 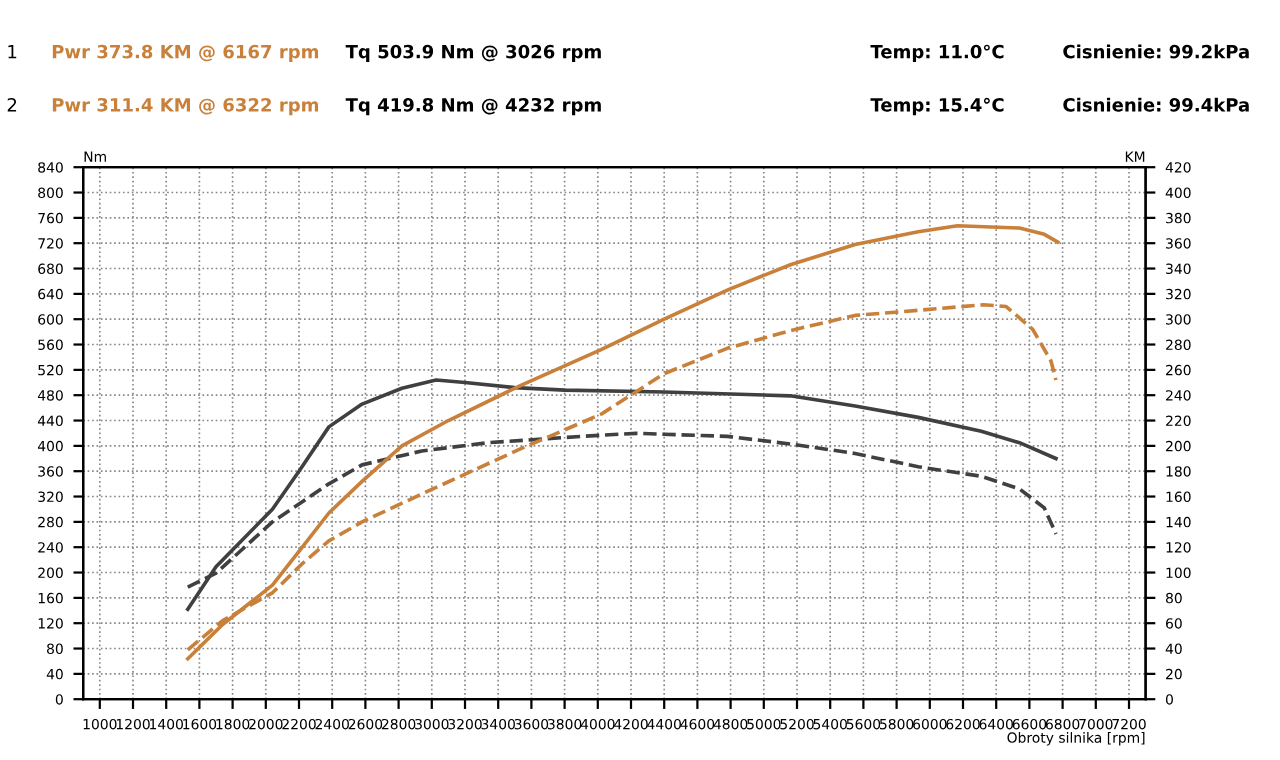 I want to click on text: 1, so click(x=12, y=52).